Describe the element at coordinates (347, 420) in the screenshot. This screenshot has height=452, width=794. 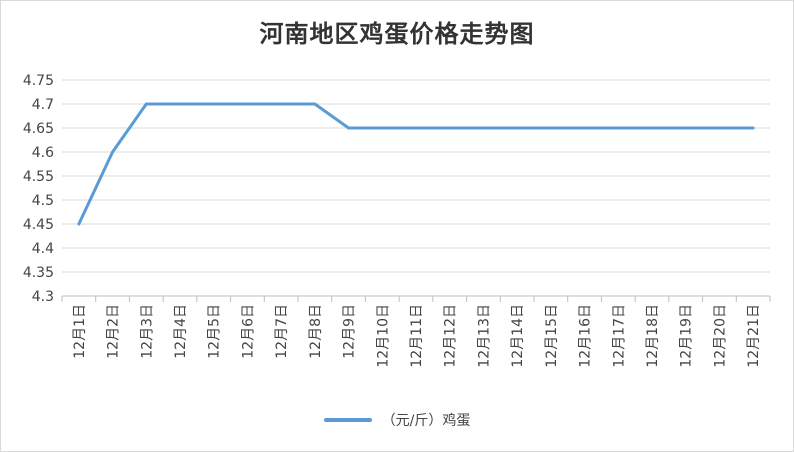
I see `legend-swatch` at that location.